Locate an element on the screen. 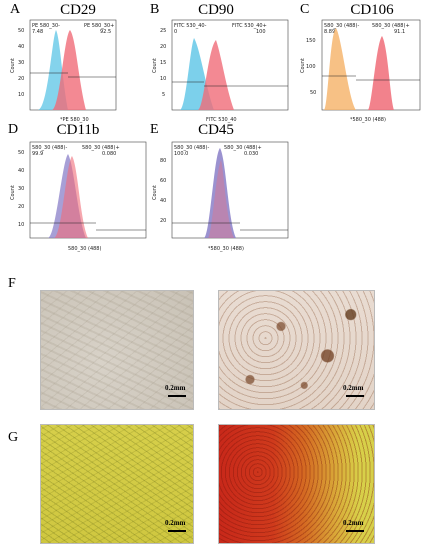 The height and width of the screenshot is (550, 426). isotype-peak is located at coordinates (220, 193).